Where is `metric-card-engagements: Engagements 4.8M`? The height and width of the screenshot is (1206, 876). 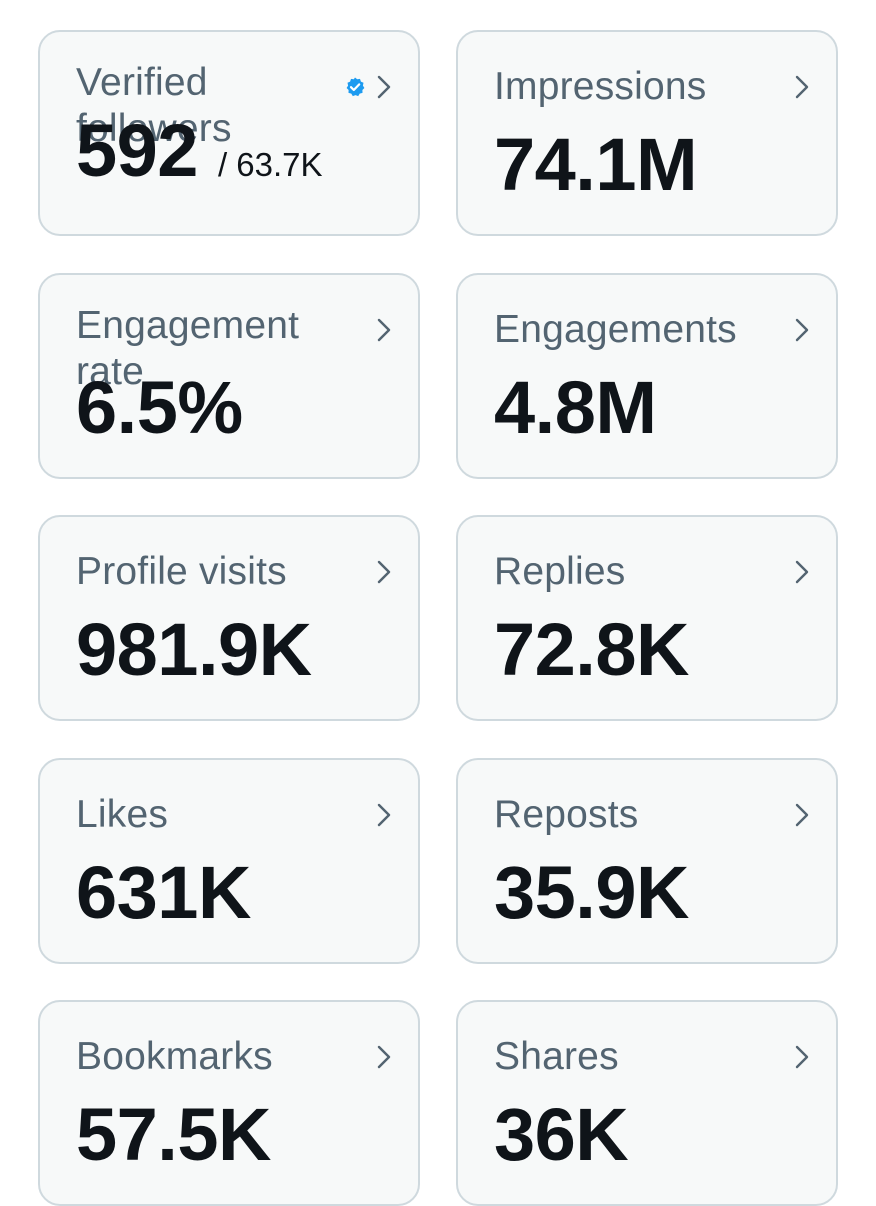 metric-card-engagements: Engagements 4.8M is located at coordinates (647, 376).